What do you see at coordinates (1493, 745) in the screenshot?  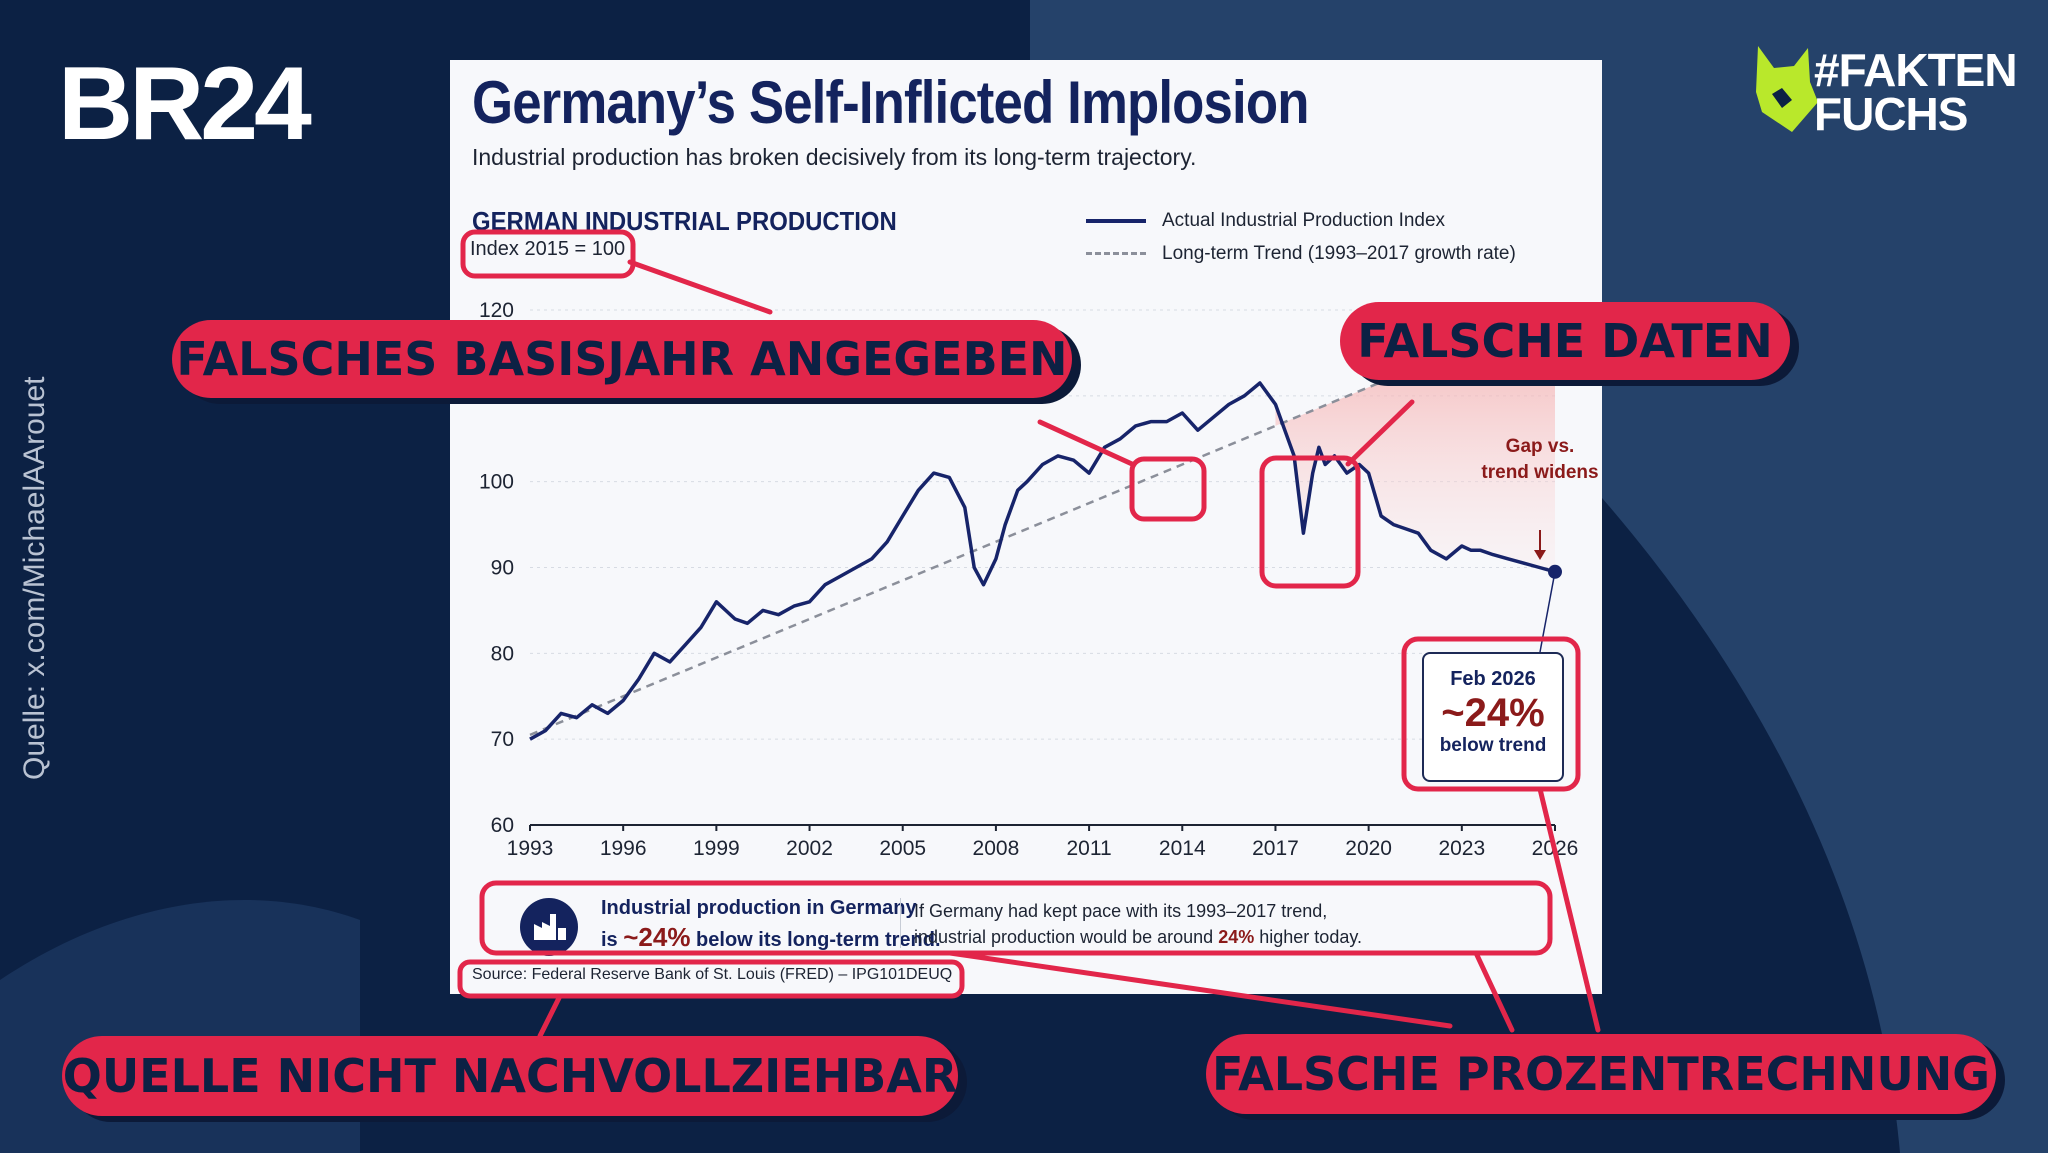 I see `callout-below: below trend` at bounding box center [1493, 745].